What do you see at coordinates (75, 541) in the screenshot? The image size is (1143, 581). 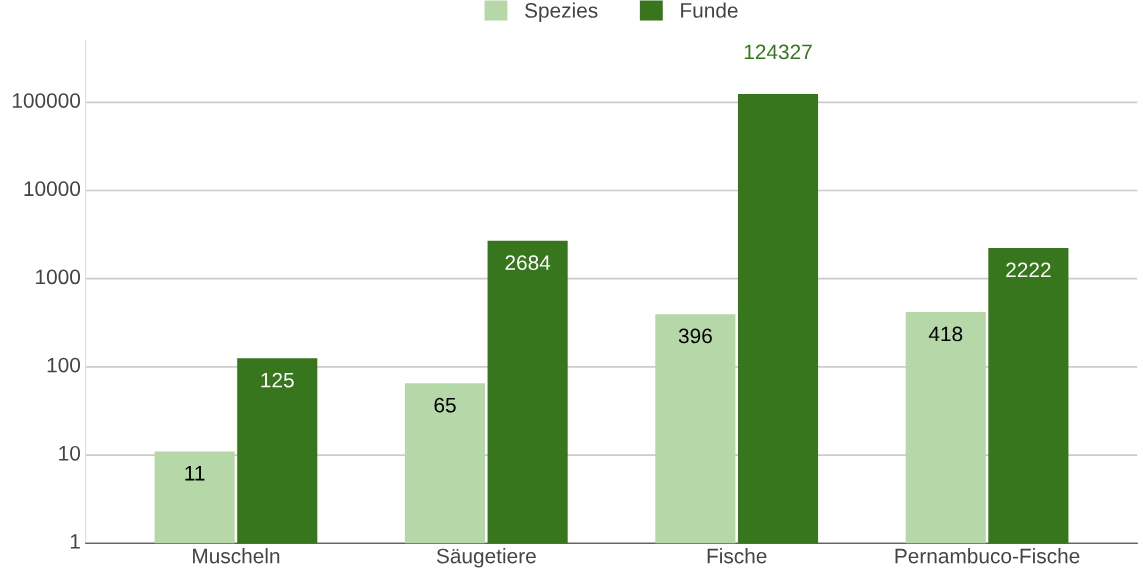 I see `y-tick-label: 1` at bounding box center [75, 541].